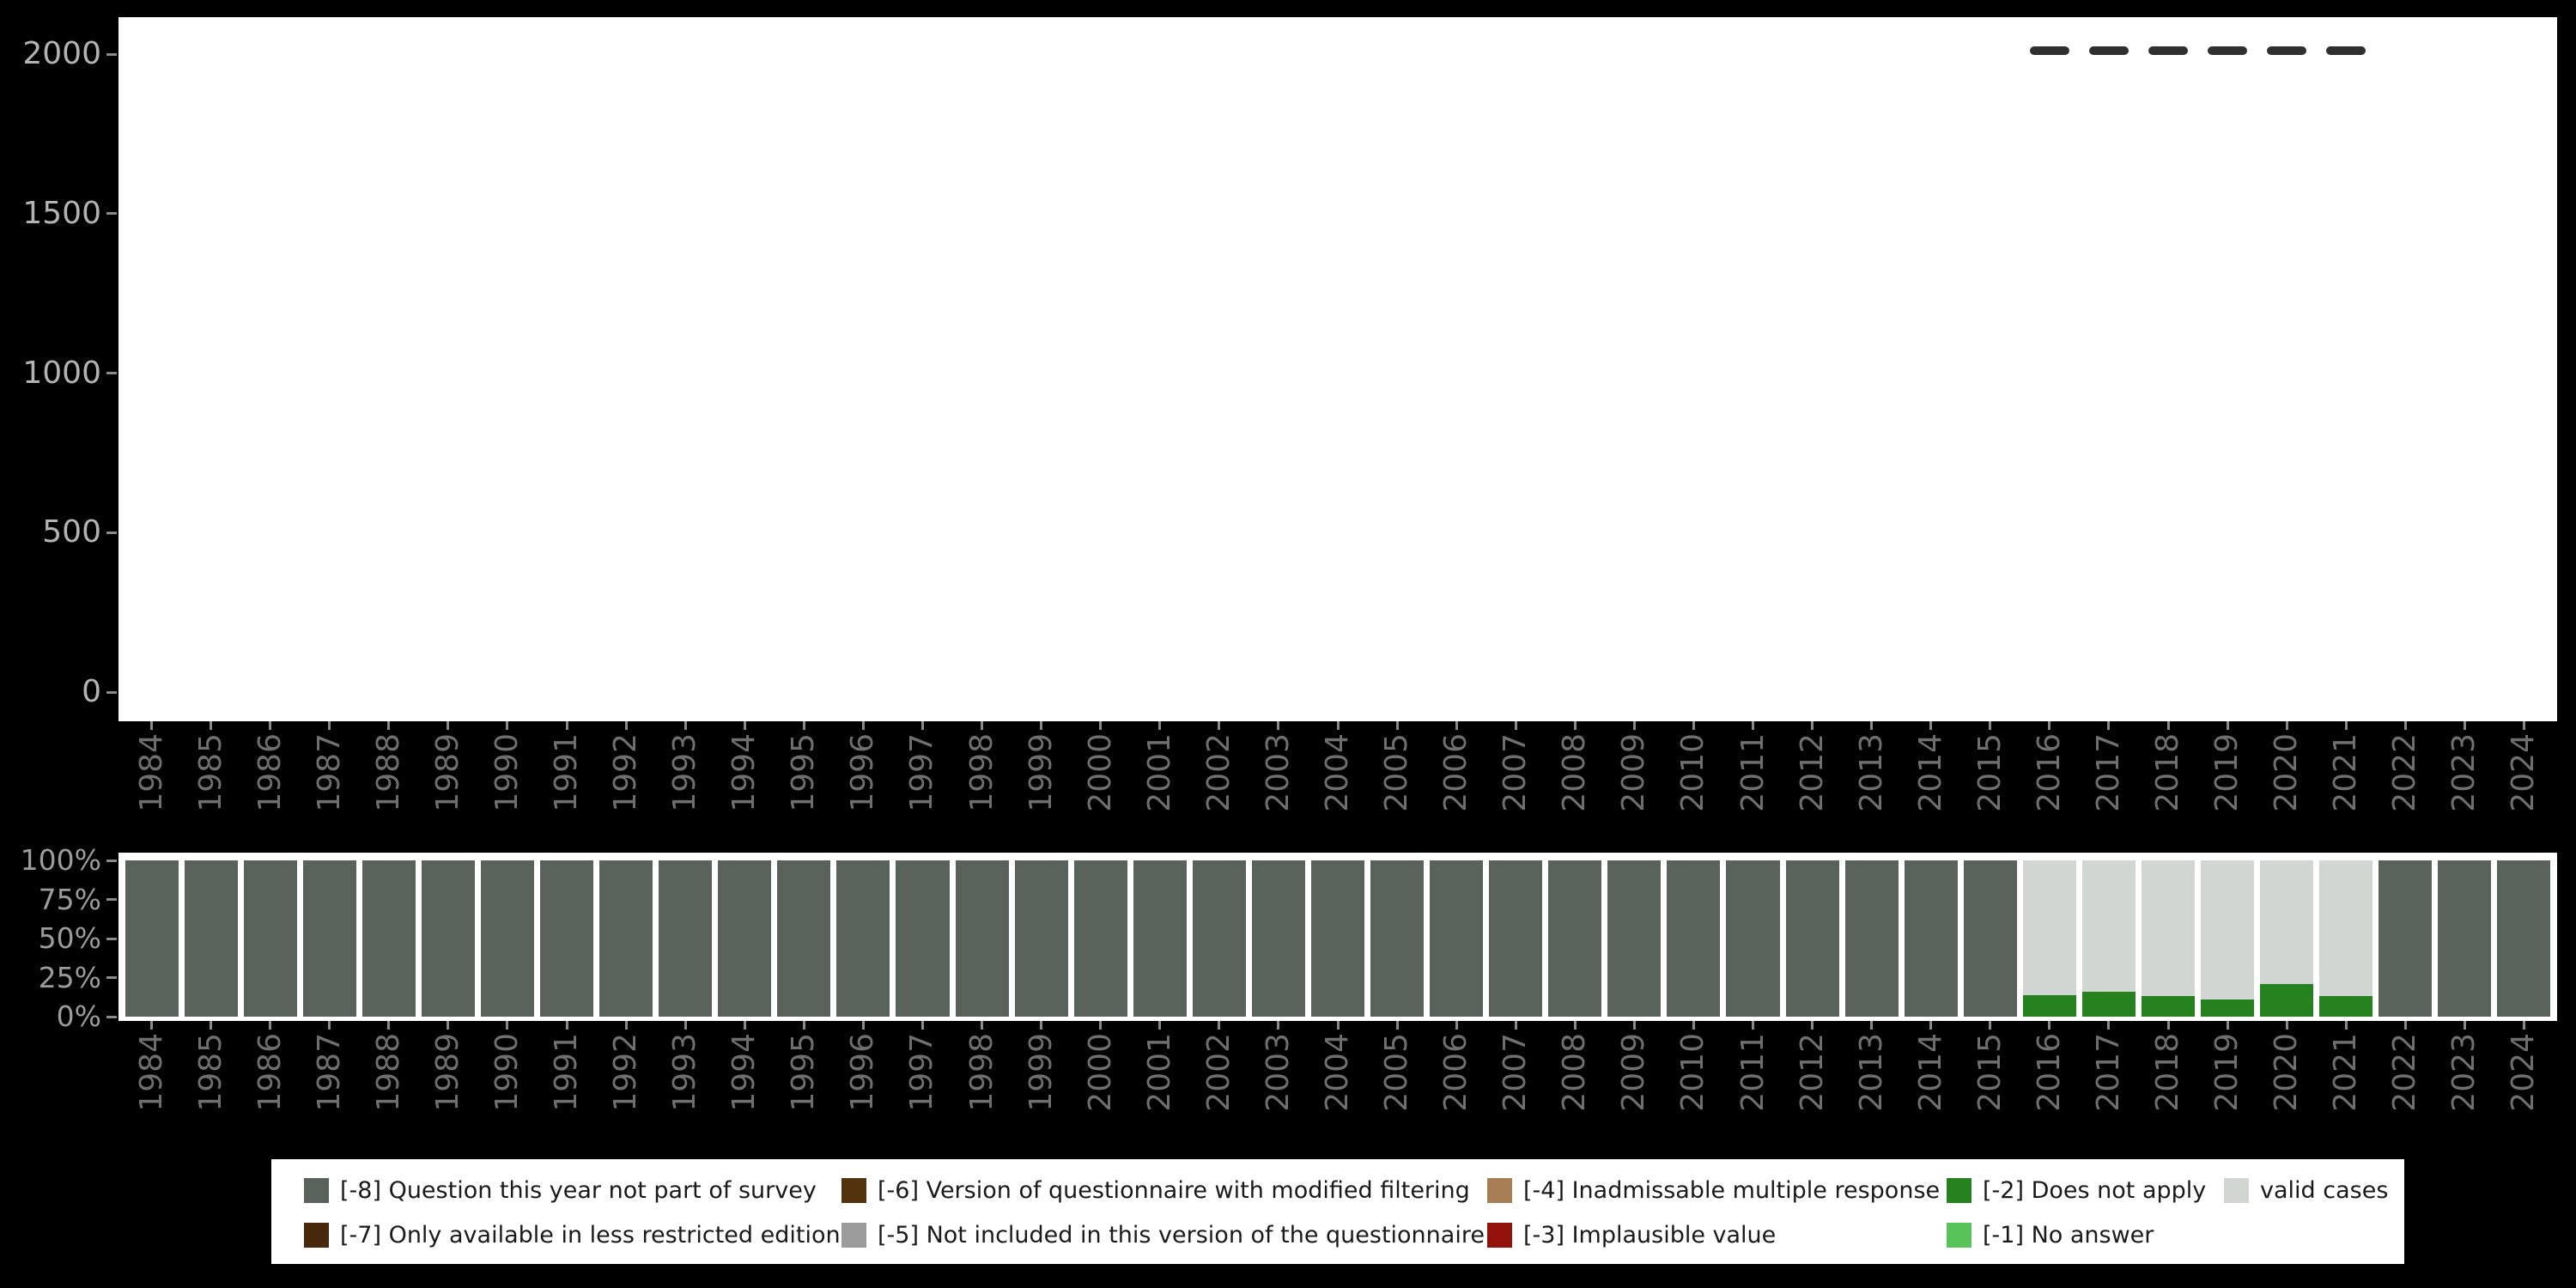 This screenshot has height=1288, width=2576. I want to click on legend-swatch-neg3, so click(1499, 1235).